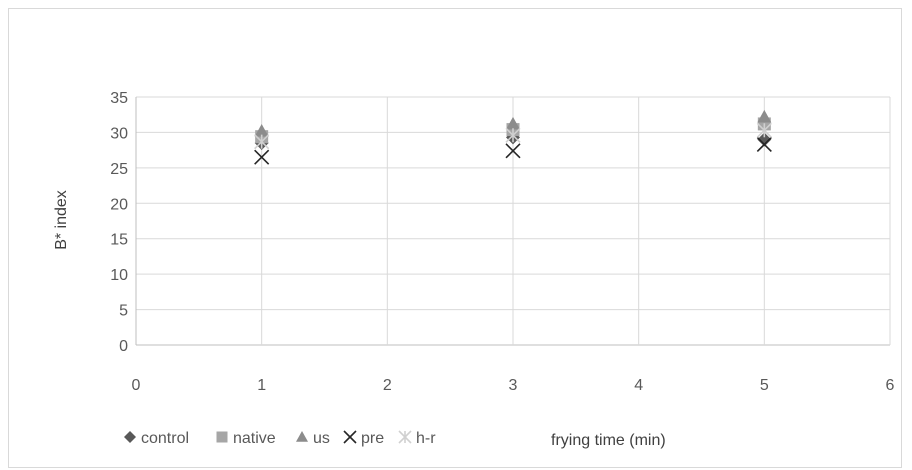  I want to click on legend-item-h-r: h-r, so click(417, 438).